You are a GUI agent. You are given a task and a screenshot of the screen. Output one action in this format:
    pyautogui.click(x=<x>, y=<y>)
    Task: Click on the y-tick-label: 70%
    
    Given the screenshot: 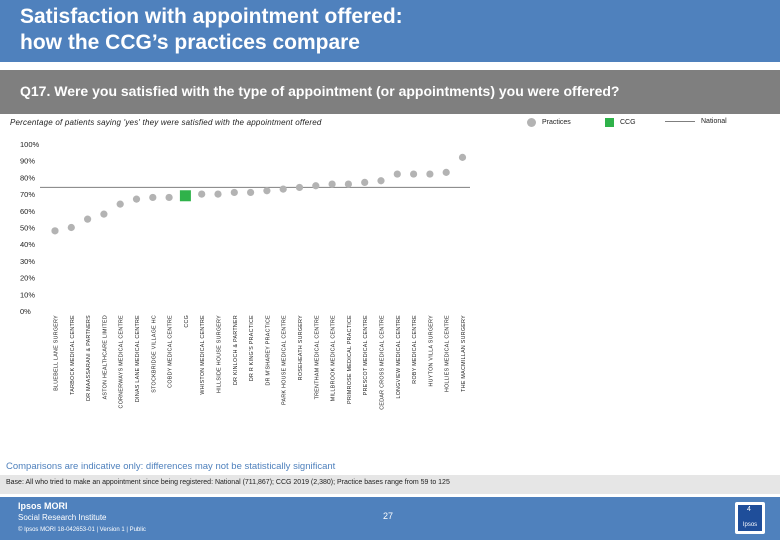 What is the action you would take?
    pyautogui.click(x=27, y=194)
    